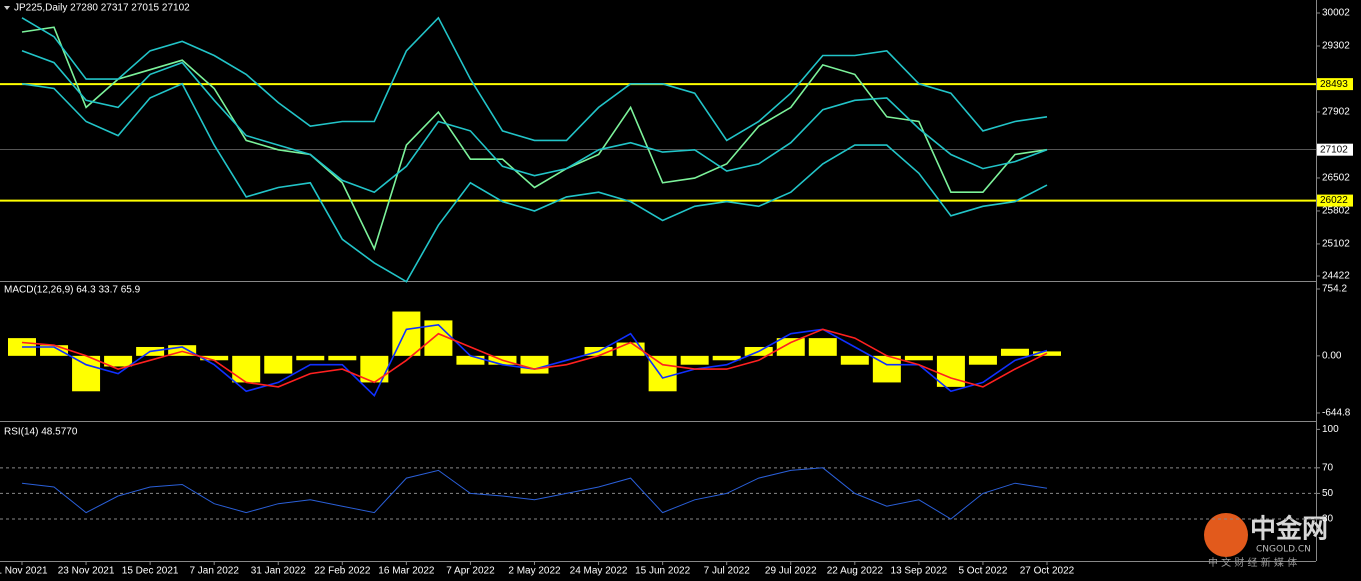  Describe the element at coordinates (662, 571) in the screenshot. I see `x-tick-label: 15 Jun 2022` at that location.